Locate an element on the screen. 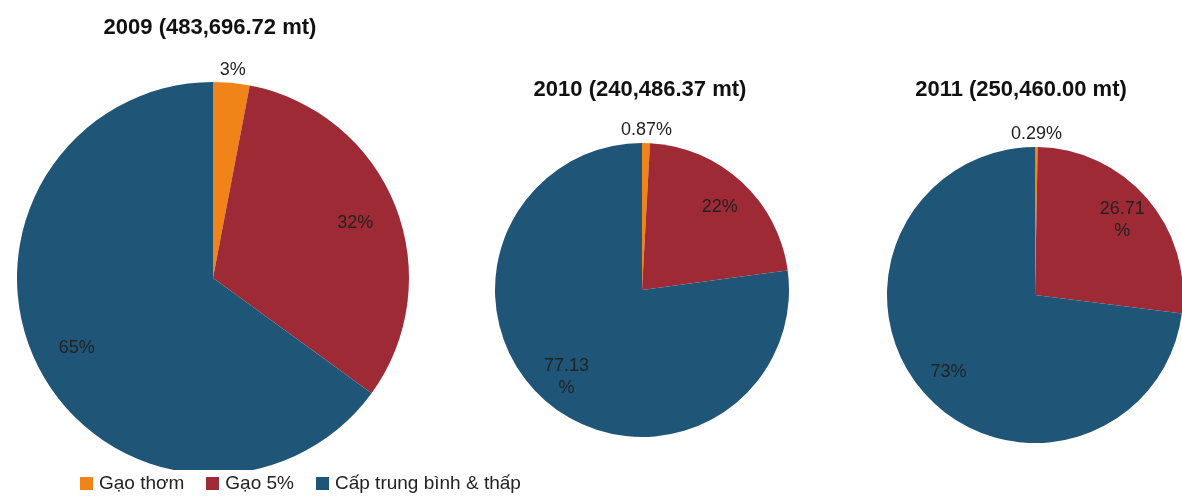  chart-title: 2011 (250,460.00 mt) is located at coordinates (1021, 89).